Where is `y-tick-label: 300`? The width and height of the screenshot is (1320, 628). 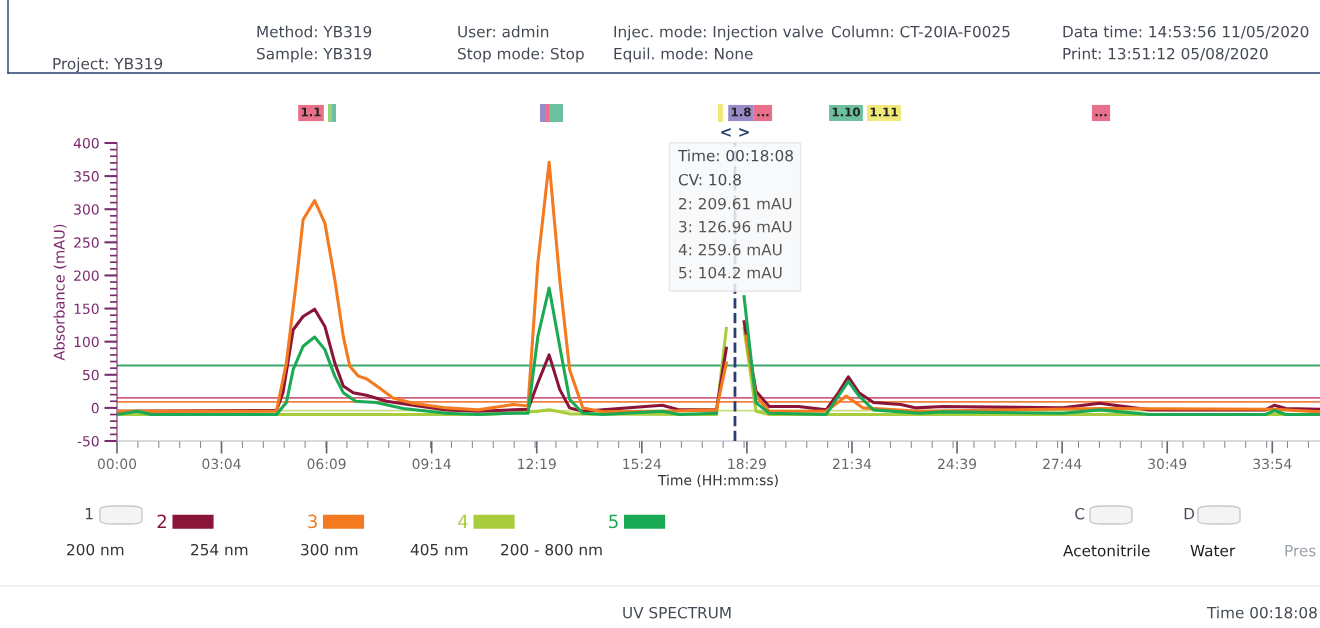
y-tick-label: 300 is located at coordinates (86, 209).